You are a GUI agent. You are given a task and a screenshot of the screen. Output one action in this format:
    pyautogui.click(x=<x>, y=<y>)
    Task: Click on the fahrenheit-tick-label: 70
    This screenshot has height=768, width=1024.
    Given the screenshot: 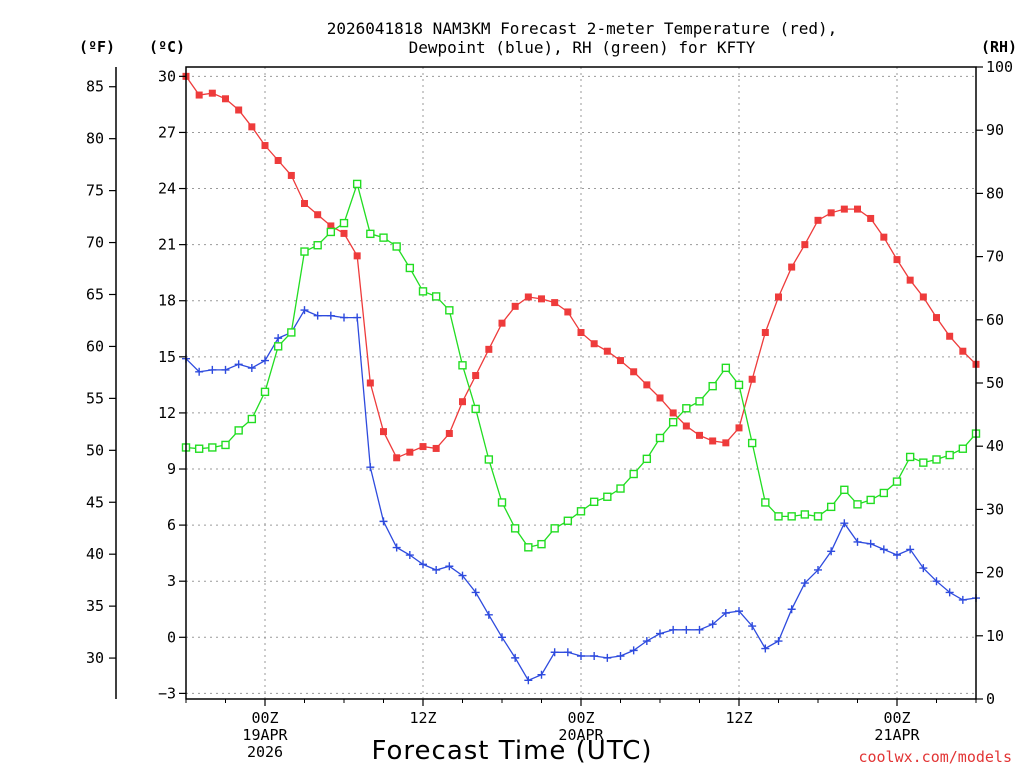 What is the action you would take?
    pyautogui.click(x=95, y=243)
    